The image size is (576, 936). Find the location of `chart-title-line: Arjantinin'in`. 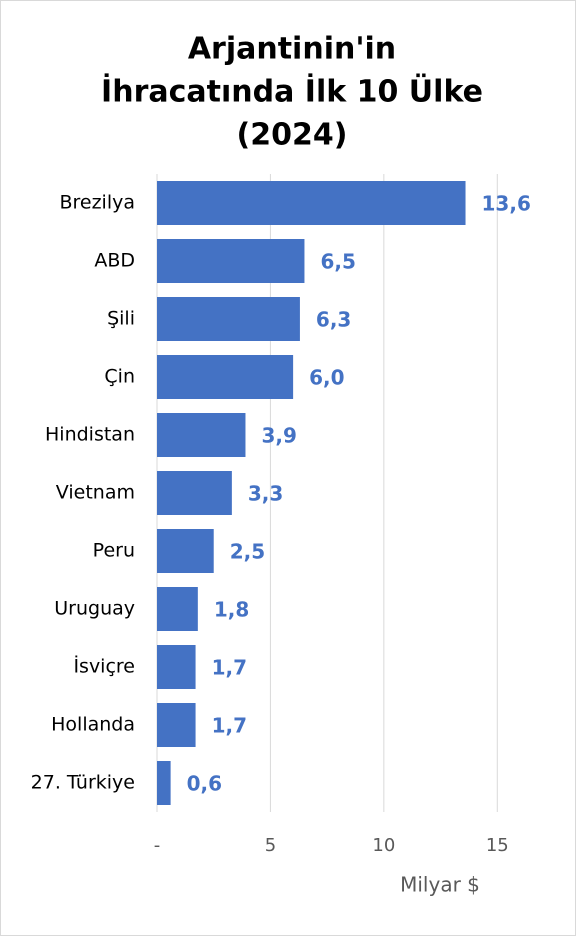

chart-title-line: Arjantinin'in is located at coordinates (292, 49).